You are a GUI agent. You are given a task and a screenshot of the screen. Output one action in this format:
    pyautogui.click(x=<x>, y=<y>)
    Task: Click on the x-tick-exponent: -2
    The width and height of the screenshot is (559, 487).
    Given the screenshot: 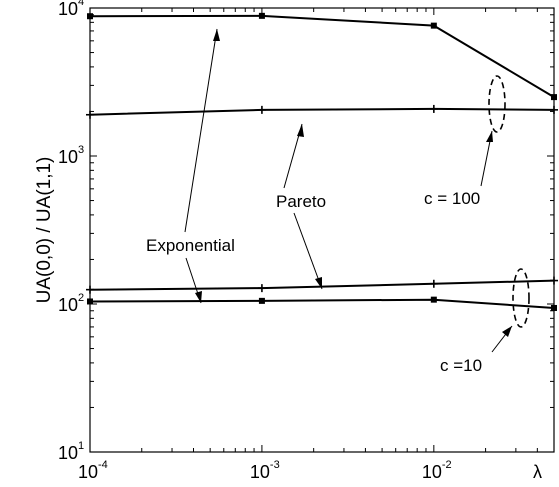 What is the action you would take?
    pyautogui.click(x=447, y=465)
    